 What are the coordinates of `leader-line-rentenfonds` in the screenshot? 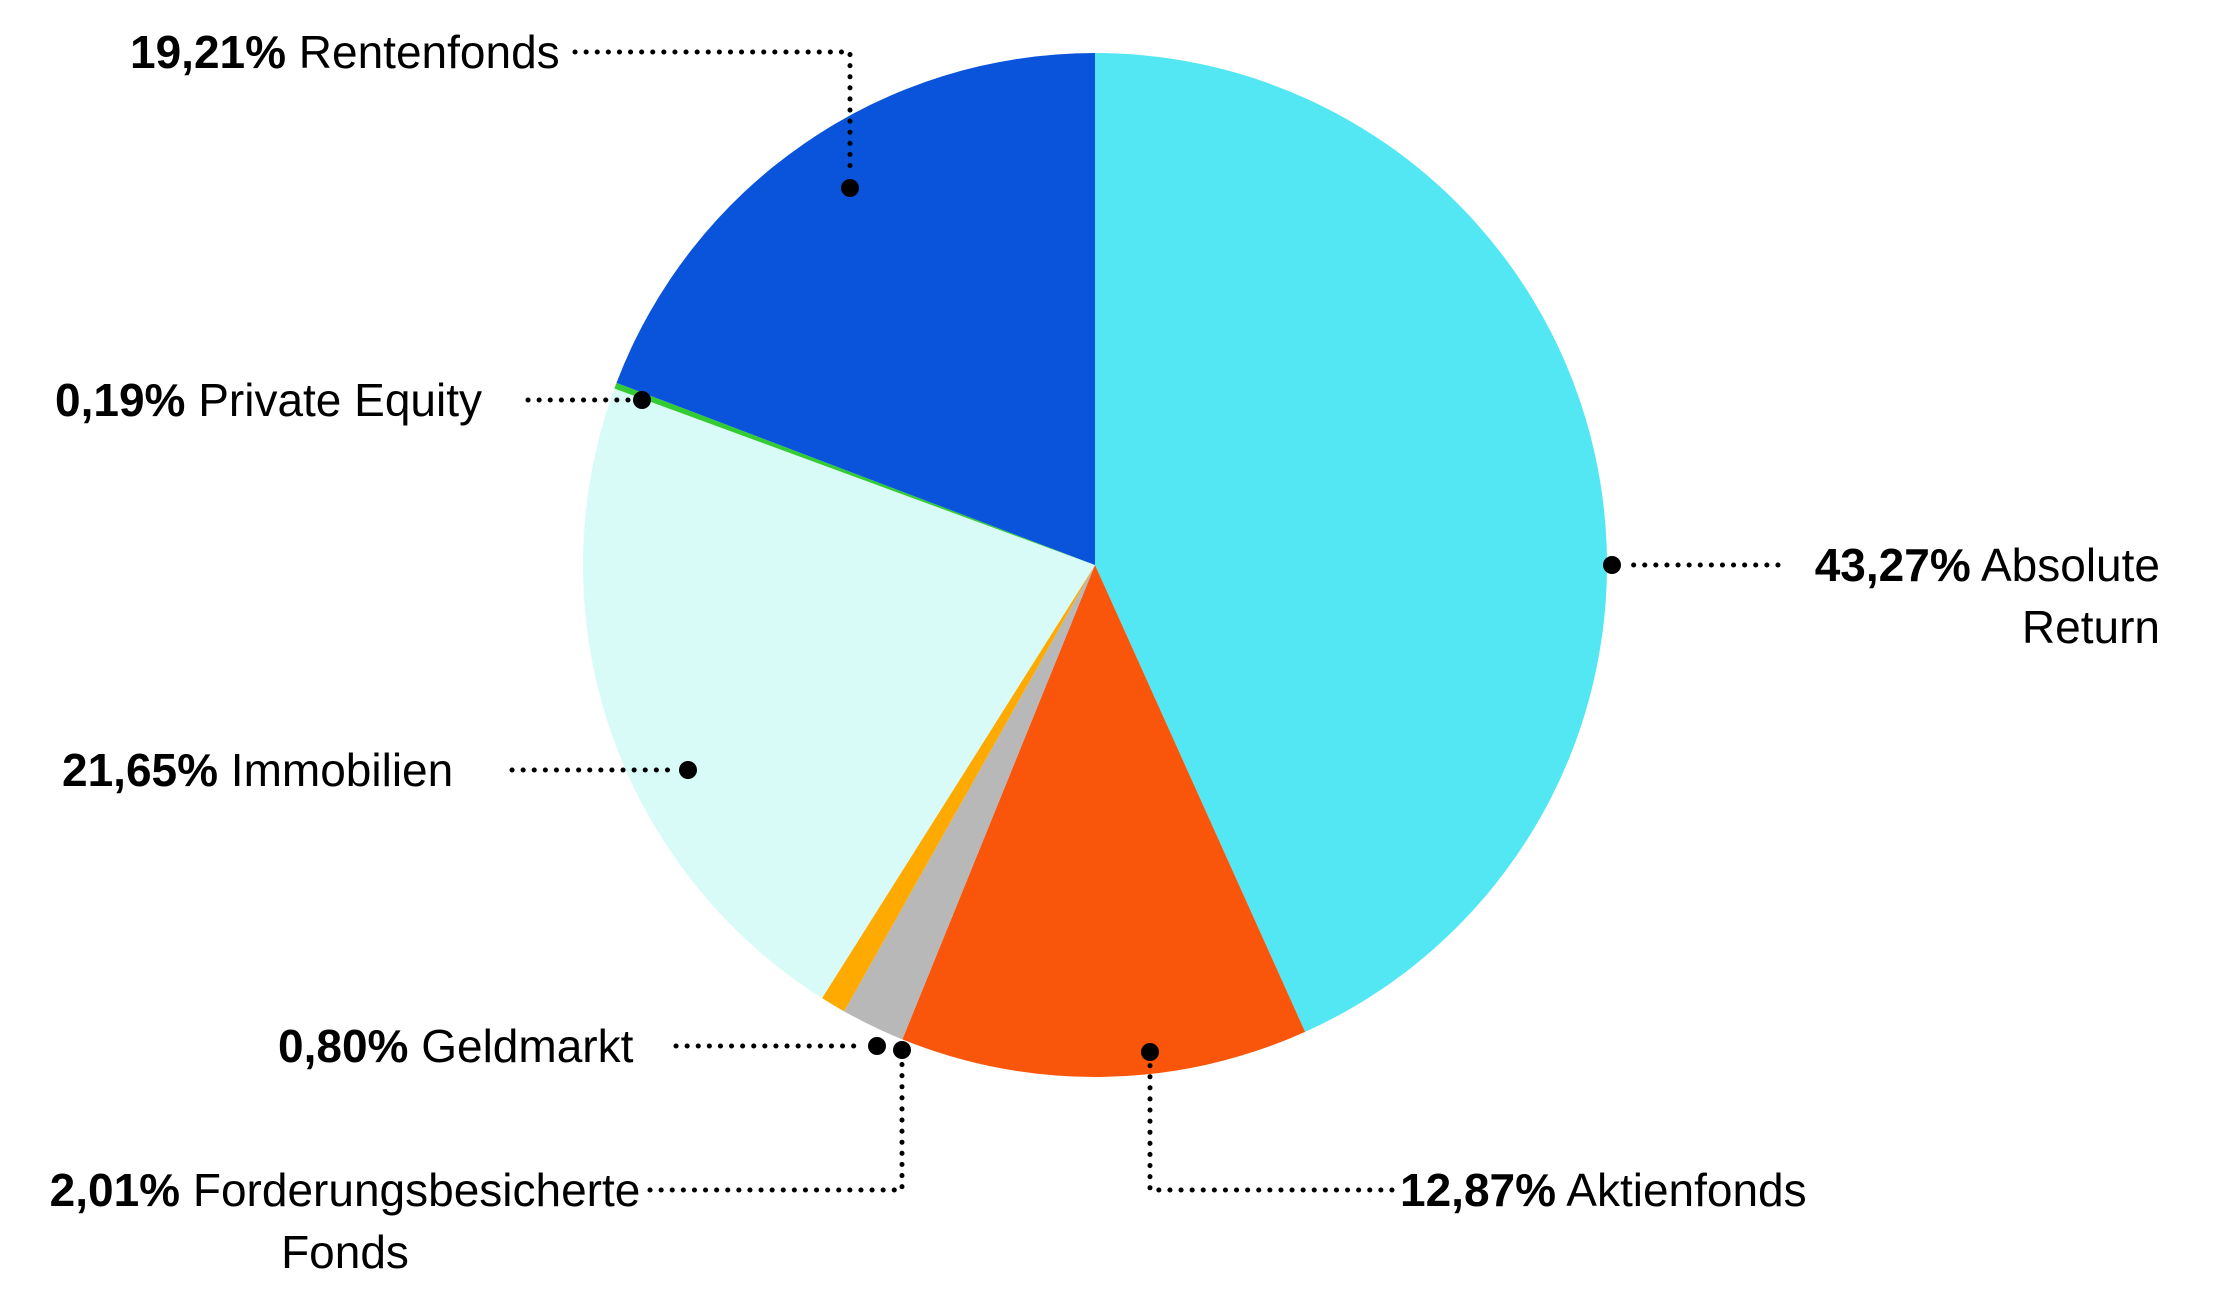 It's located at (712, 114).